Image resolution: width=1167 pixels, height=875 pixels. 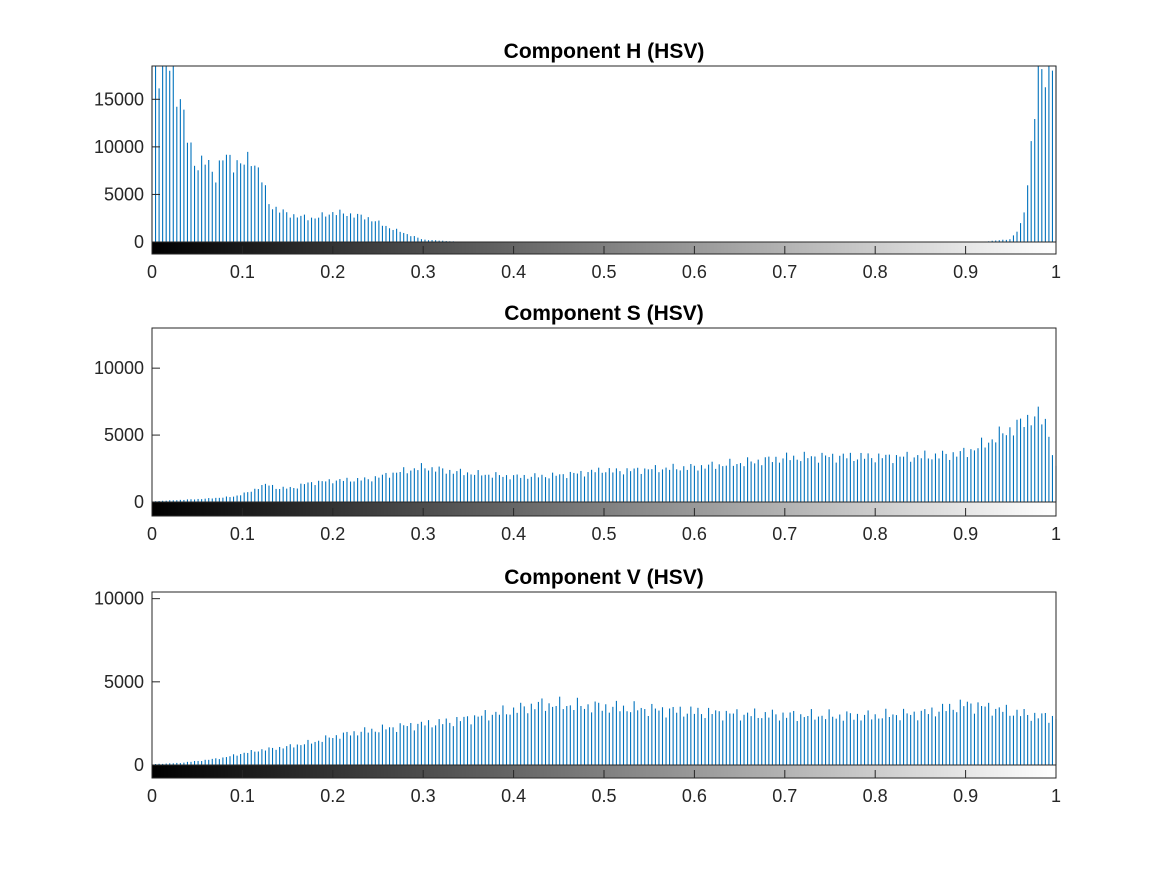 I want to click on y-tick-label: 15000, so click(x=119, y=99).